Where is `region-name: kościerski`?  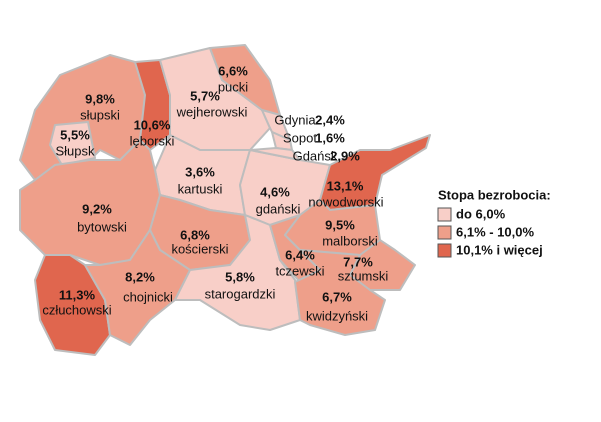 region-name: kościerski is located at coordinates (199, 248).